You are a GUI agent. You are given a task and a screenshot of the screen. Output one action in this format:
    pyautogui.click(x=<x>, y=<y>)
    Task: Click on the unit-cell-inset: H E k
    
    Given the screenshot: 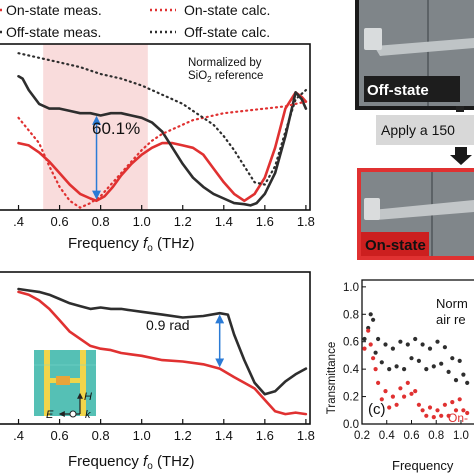 What is the action you would take?
    pyautogui.click(x=65, y=385)
    